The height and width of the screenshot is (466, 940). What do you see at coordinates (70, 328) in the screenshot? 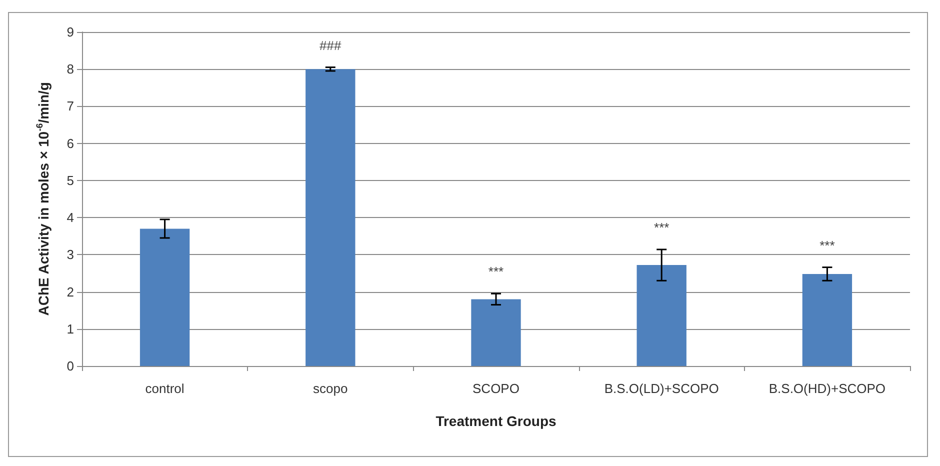
I see `y-tick-label: 1` at bounding box center [70, 328].